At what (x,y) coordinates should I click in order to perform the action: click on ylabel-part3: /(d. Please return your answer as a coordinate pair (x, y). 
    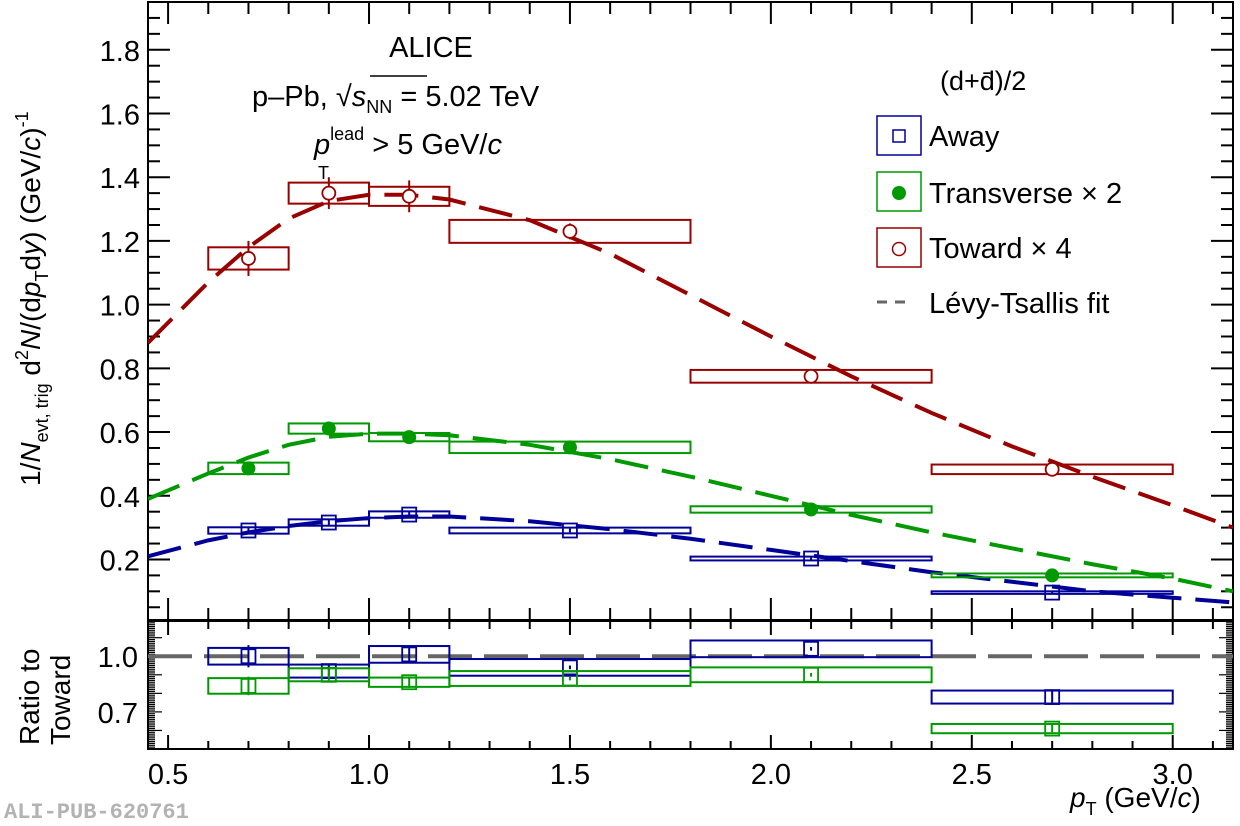
    Looking at the image, I should click on (30, 313).